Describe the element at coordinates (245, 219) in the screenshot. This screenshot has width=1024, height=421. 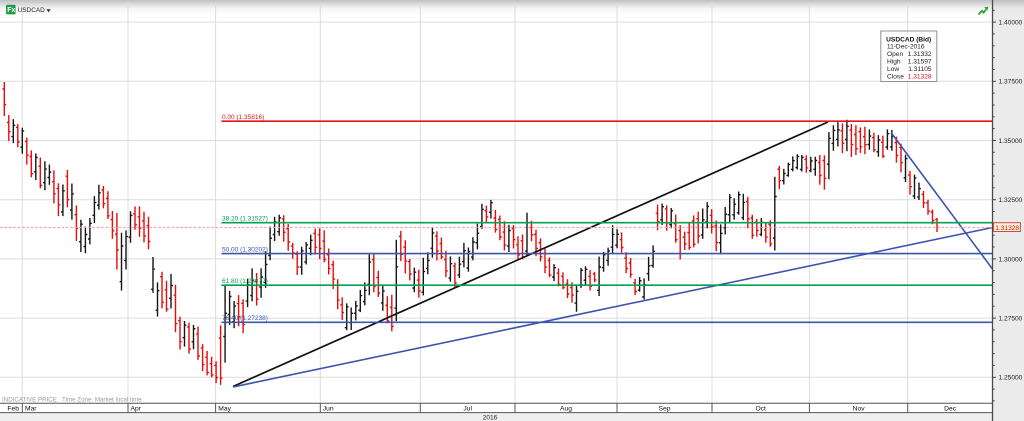
I see `svg-text: 38.20 (1.31527)` at that location.